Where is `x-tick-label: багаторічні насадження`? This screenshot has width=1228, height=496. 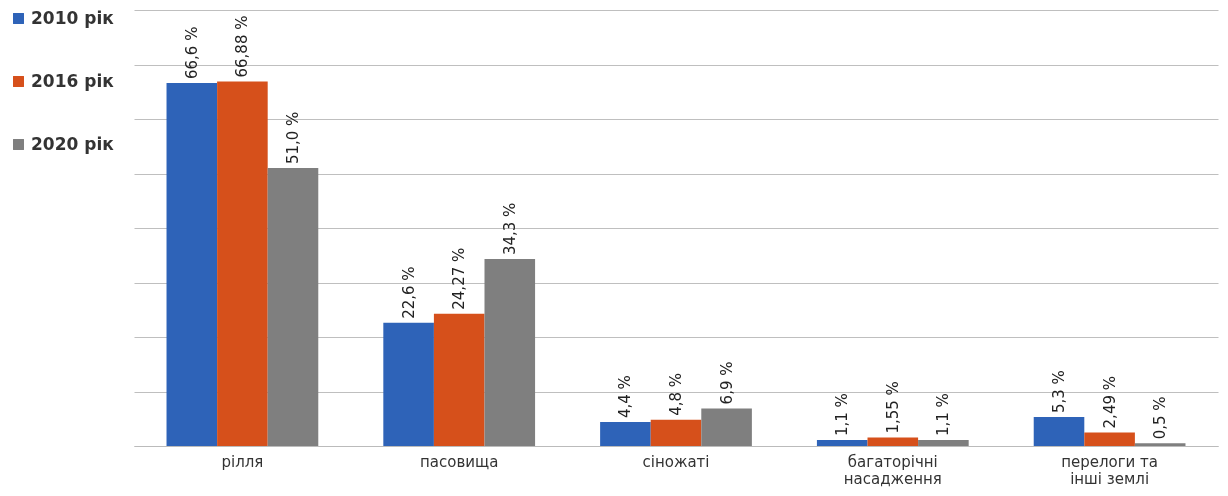 x-tick-label: багаторічні насадження is located at coordinates (892, 470).